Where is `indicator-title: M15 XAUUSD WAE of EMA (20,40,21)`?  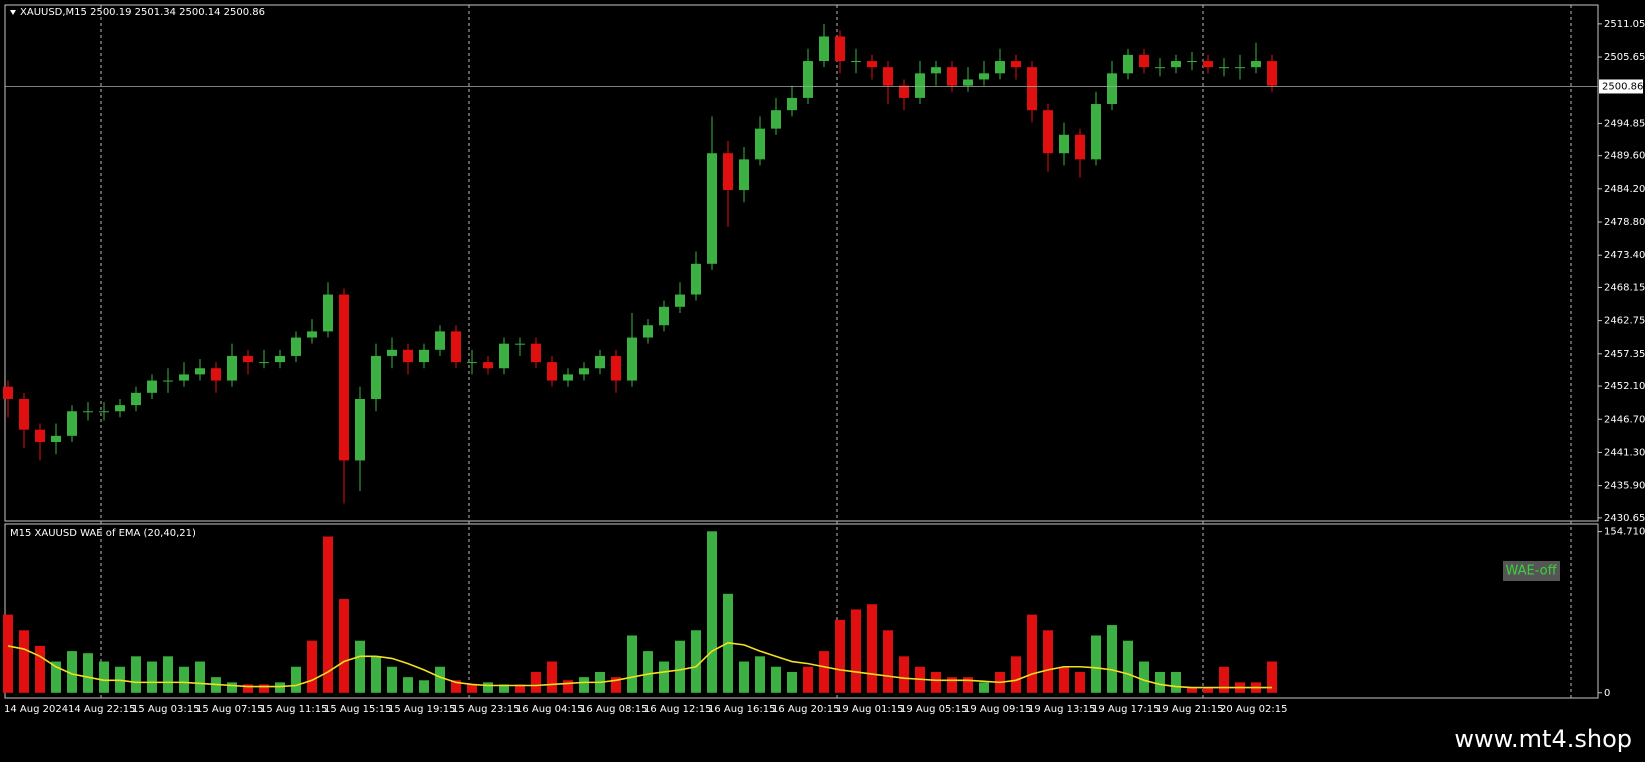
indicator-title: M15 XAUUSD WAE of EMA (20,40,21) is located at coordinates (103, 533).